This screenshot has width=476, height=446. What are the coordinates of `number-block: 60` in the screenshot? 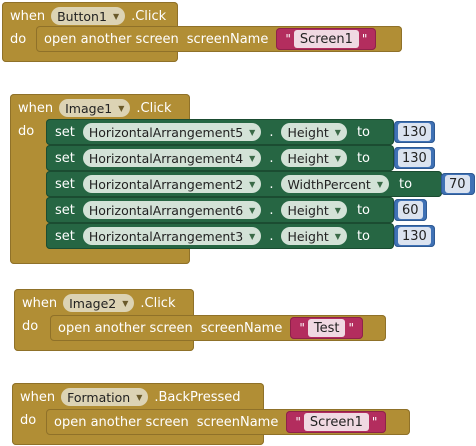 It's located at (410, 210).